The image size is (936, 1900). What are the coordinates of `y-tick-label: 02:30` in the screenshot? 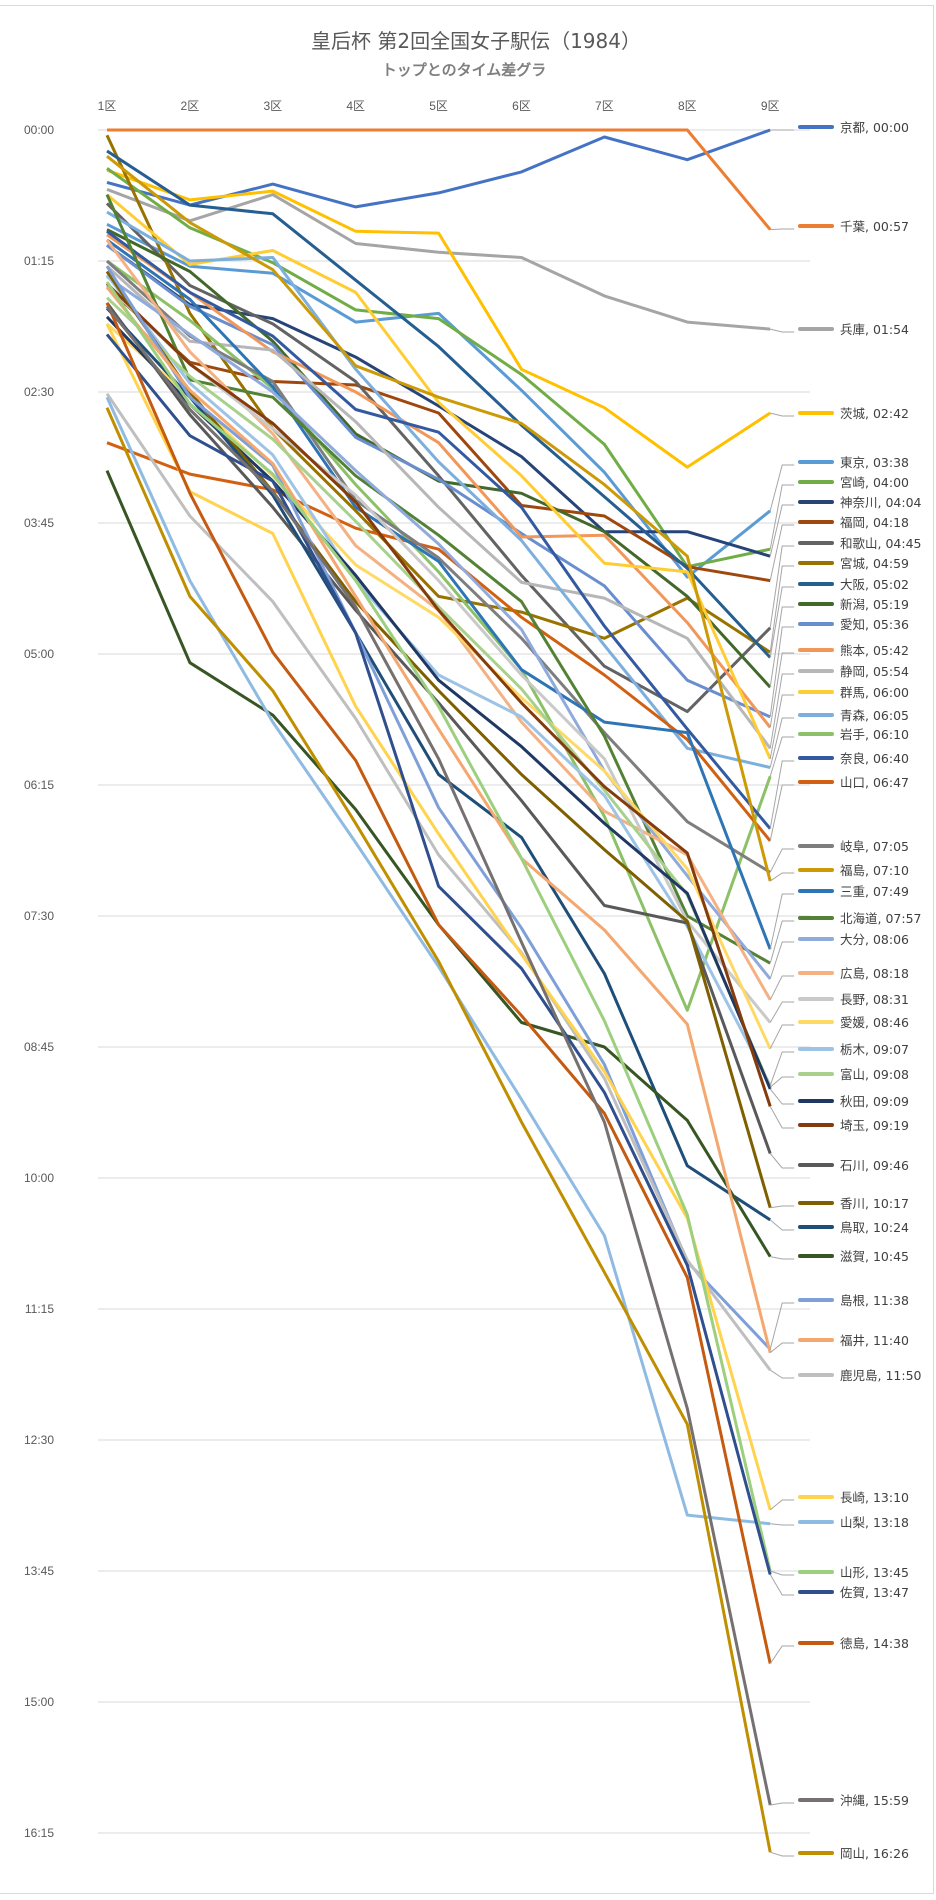 It's located at (39, 392).